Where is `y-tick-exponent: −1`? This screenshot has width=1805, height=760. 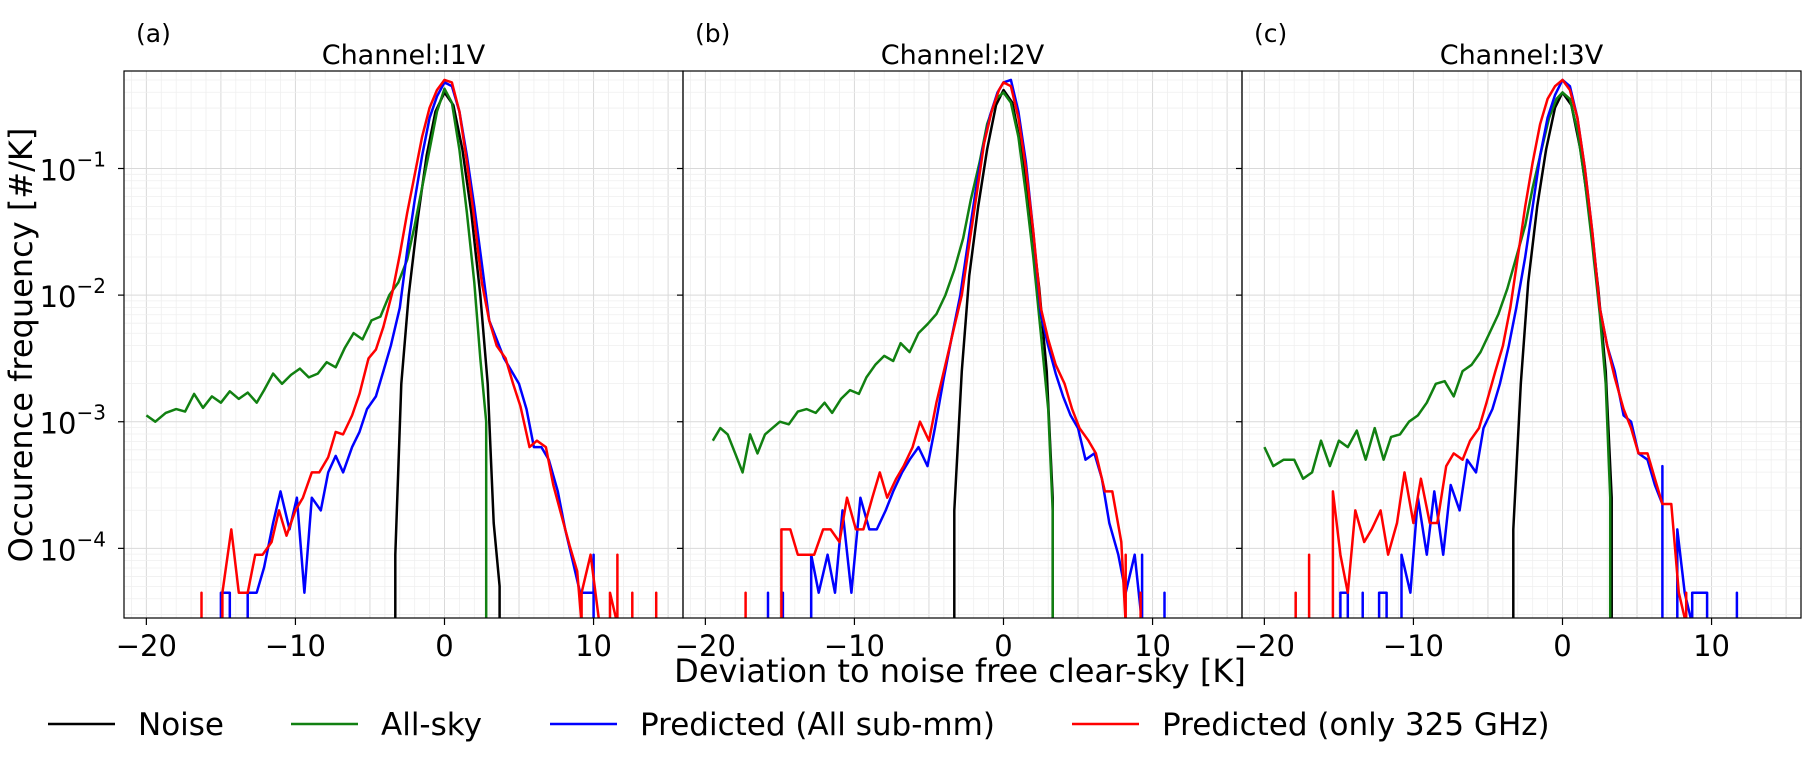 y-tick-exponent: −1 is located at coordinates (91, 159).